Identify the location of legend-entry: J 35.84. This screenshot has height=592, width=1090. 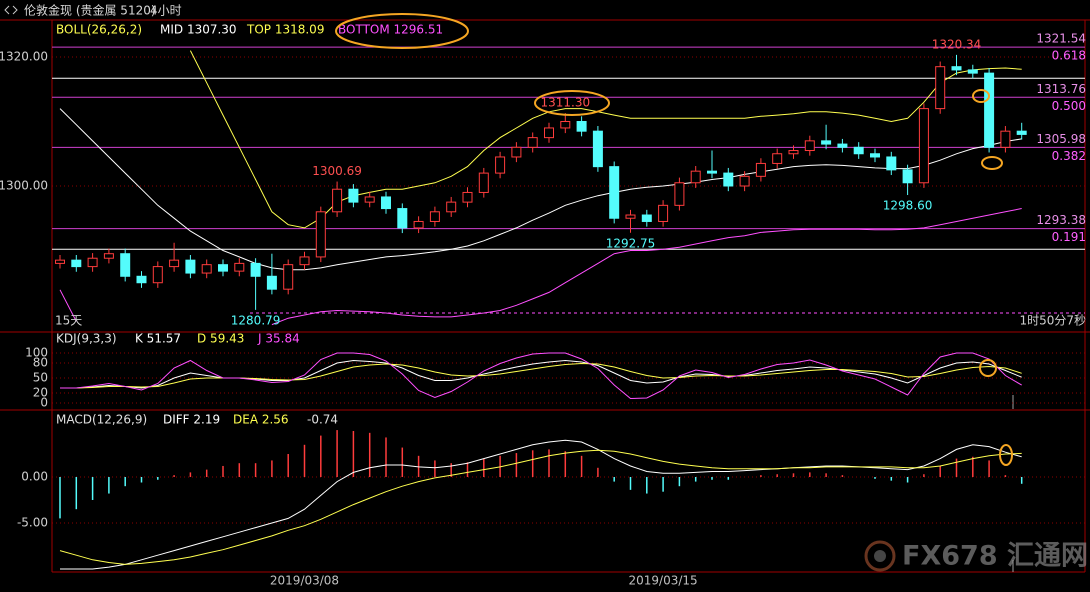
(278, 339).